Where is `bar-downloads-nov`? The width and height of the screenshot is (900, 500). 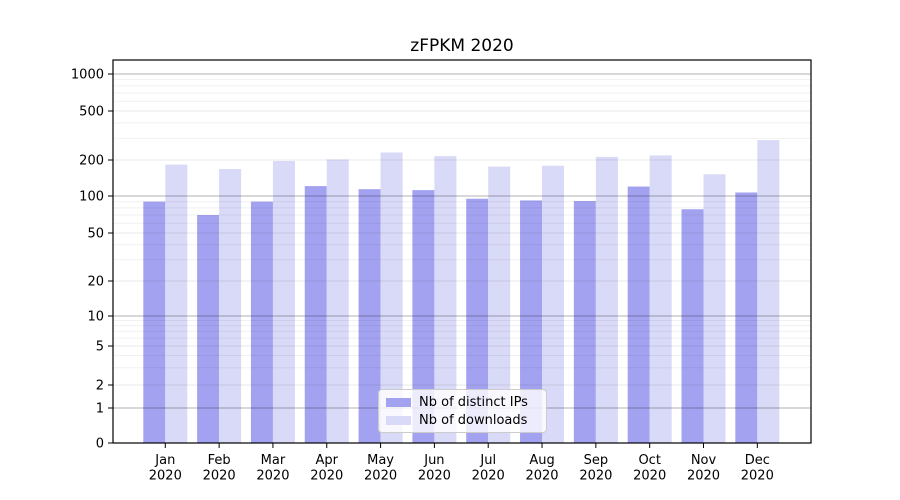
bar-downloads-nov is located at coordinates (714, 309).